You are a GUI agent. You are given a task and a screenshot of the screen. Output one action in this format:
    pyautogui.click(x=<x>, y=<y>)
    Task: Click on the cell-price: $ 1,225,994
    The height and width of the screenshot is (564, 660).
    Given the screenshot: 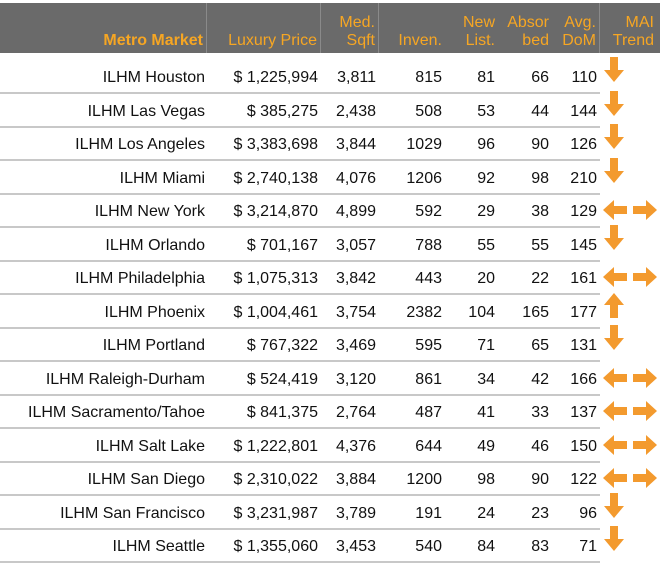 What is the action you would take?
    pyautogui.click(x=275, y=77)
    